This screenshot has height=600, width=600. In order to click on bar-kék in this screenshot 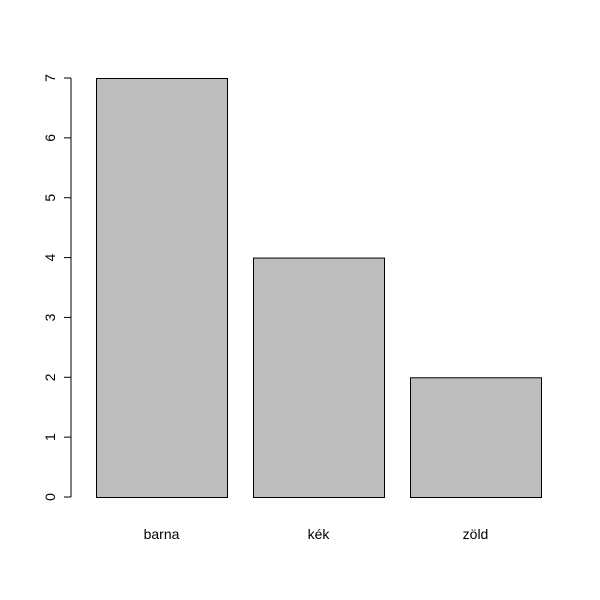, I will do `click(319, 378)`.